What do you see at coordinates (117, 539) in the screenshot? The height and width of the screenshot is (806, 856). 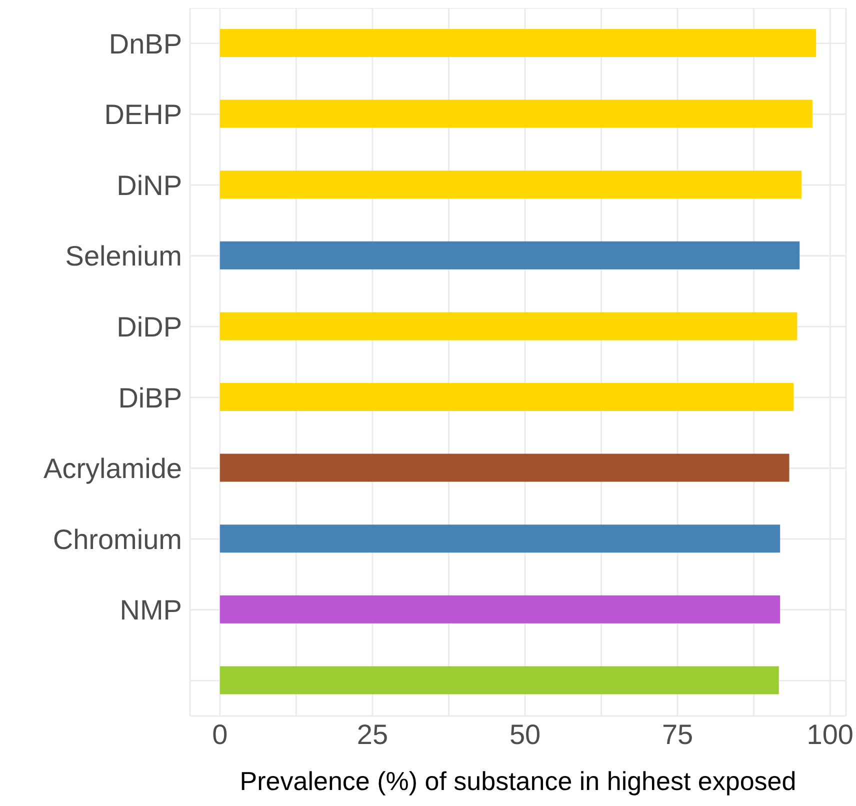 I see `y-tick-label: Chromium` at bounding box center [117, 539].